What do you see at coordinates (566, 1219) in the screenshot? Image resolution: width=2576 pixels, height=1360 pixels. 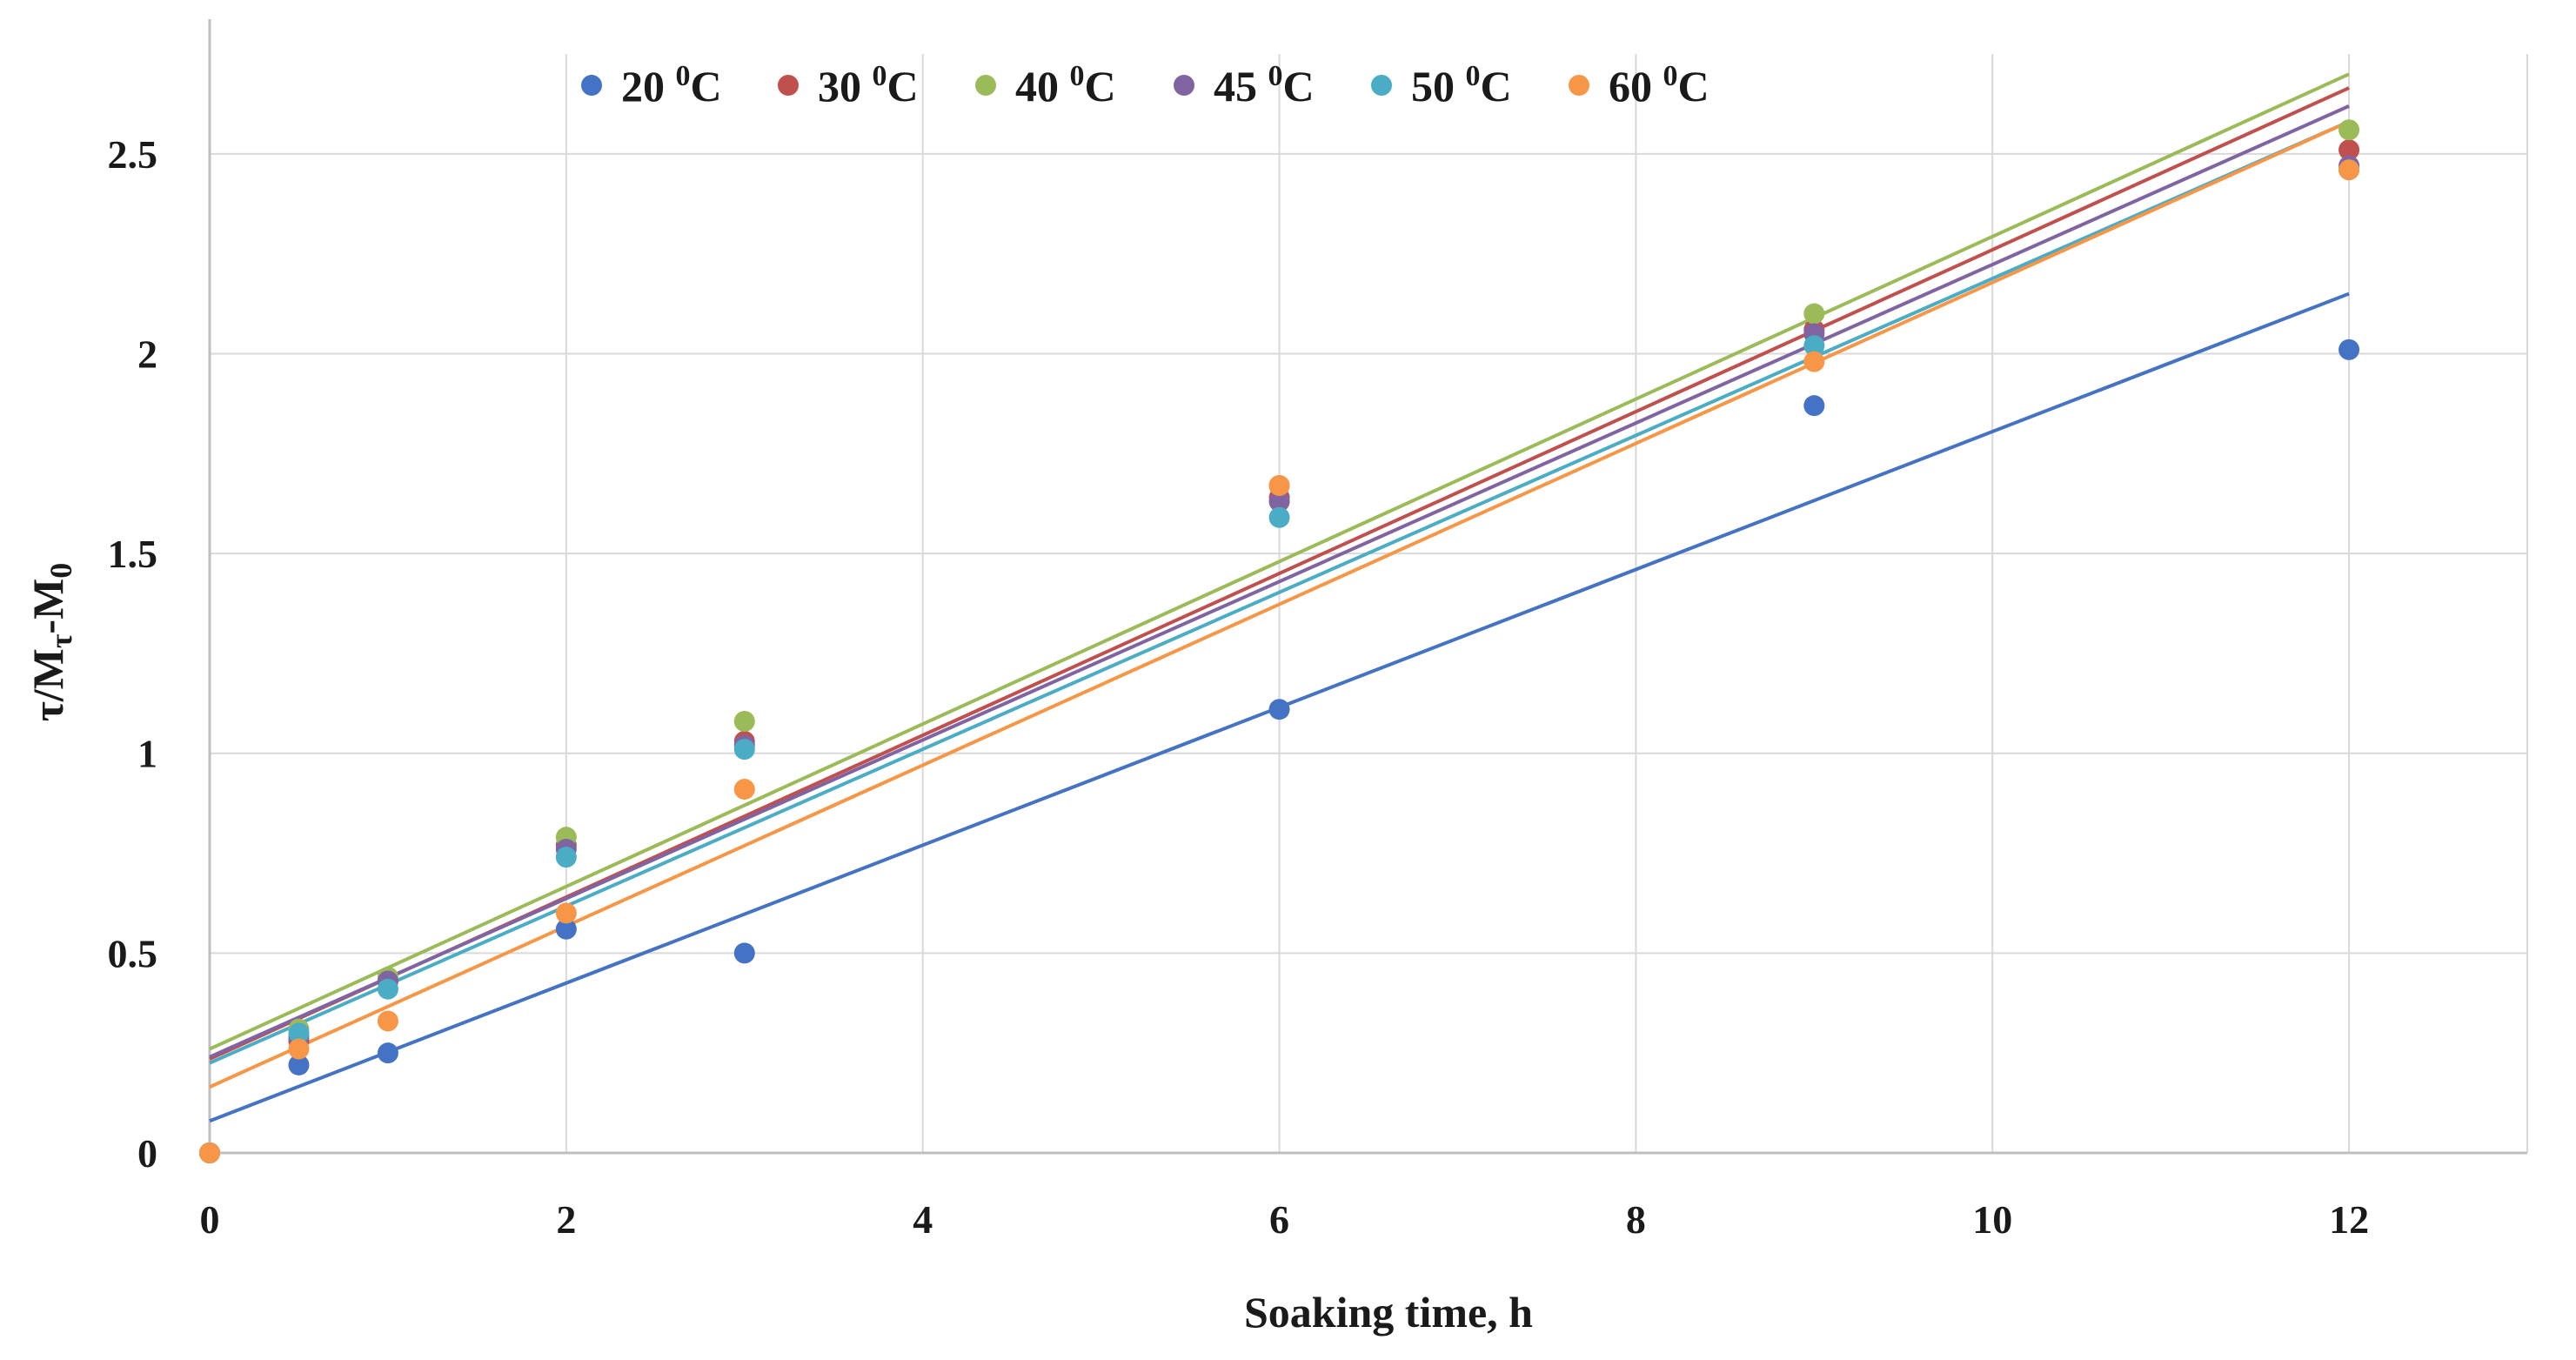 I see `x-tick-label: 2` at bounding box center [566, 1219].